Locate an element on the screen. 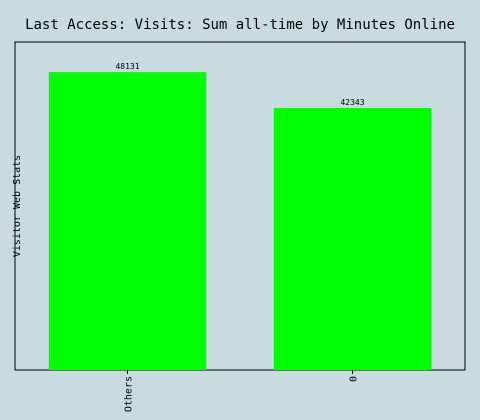  x-tick-label-0: Others is located at coordinates (129, 394).